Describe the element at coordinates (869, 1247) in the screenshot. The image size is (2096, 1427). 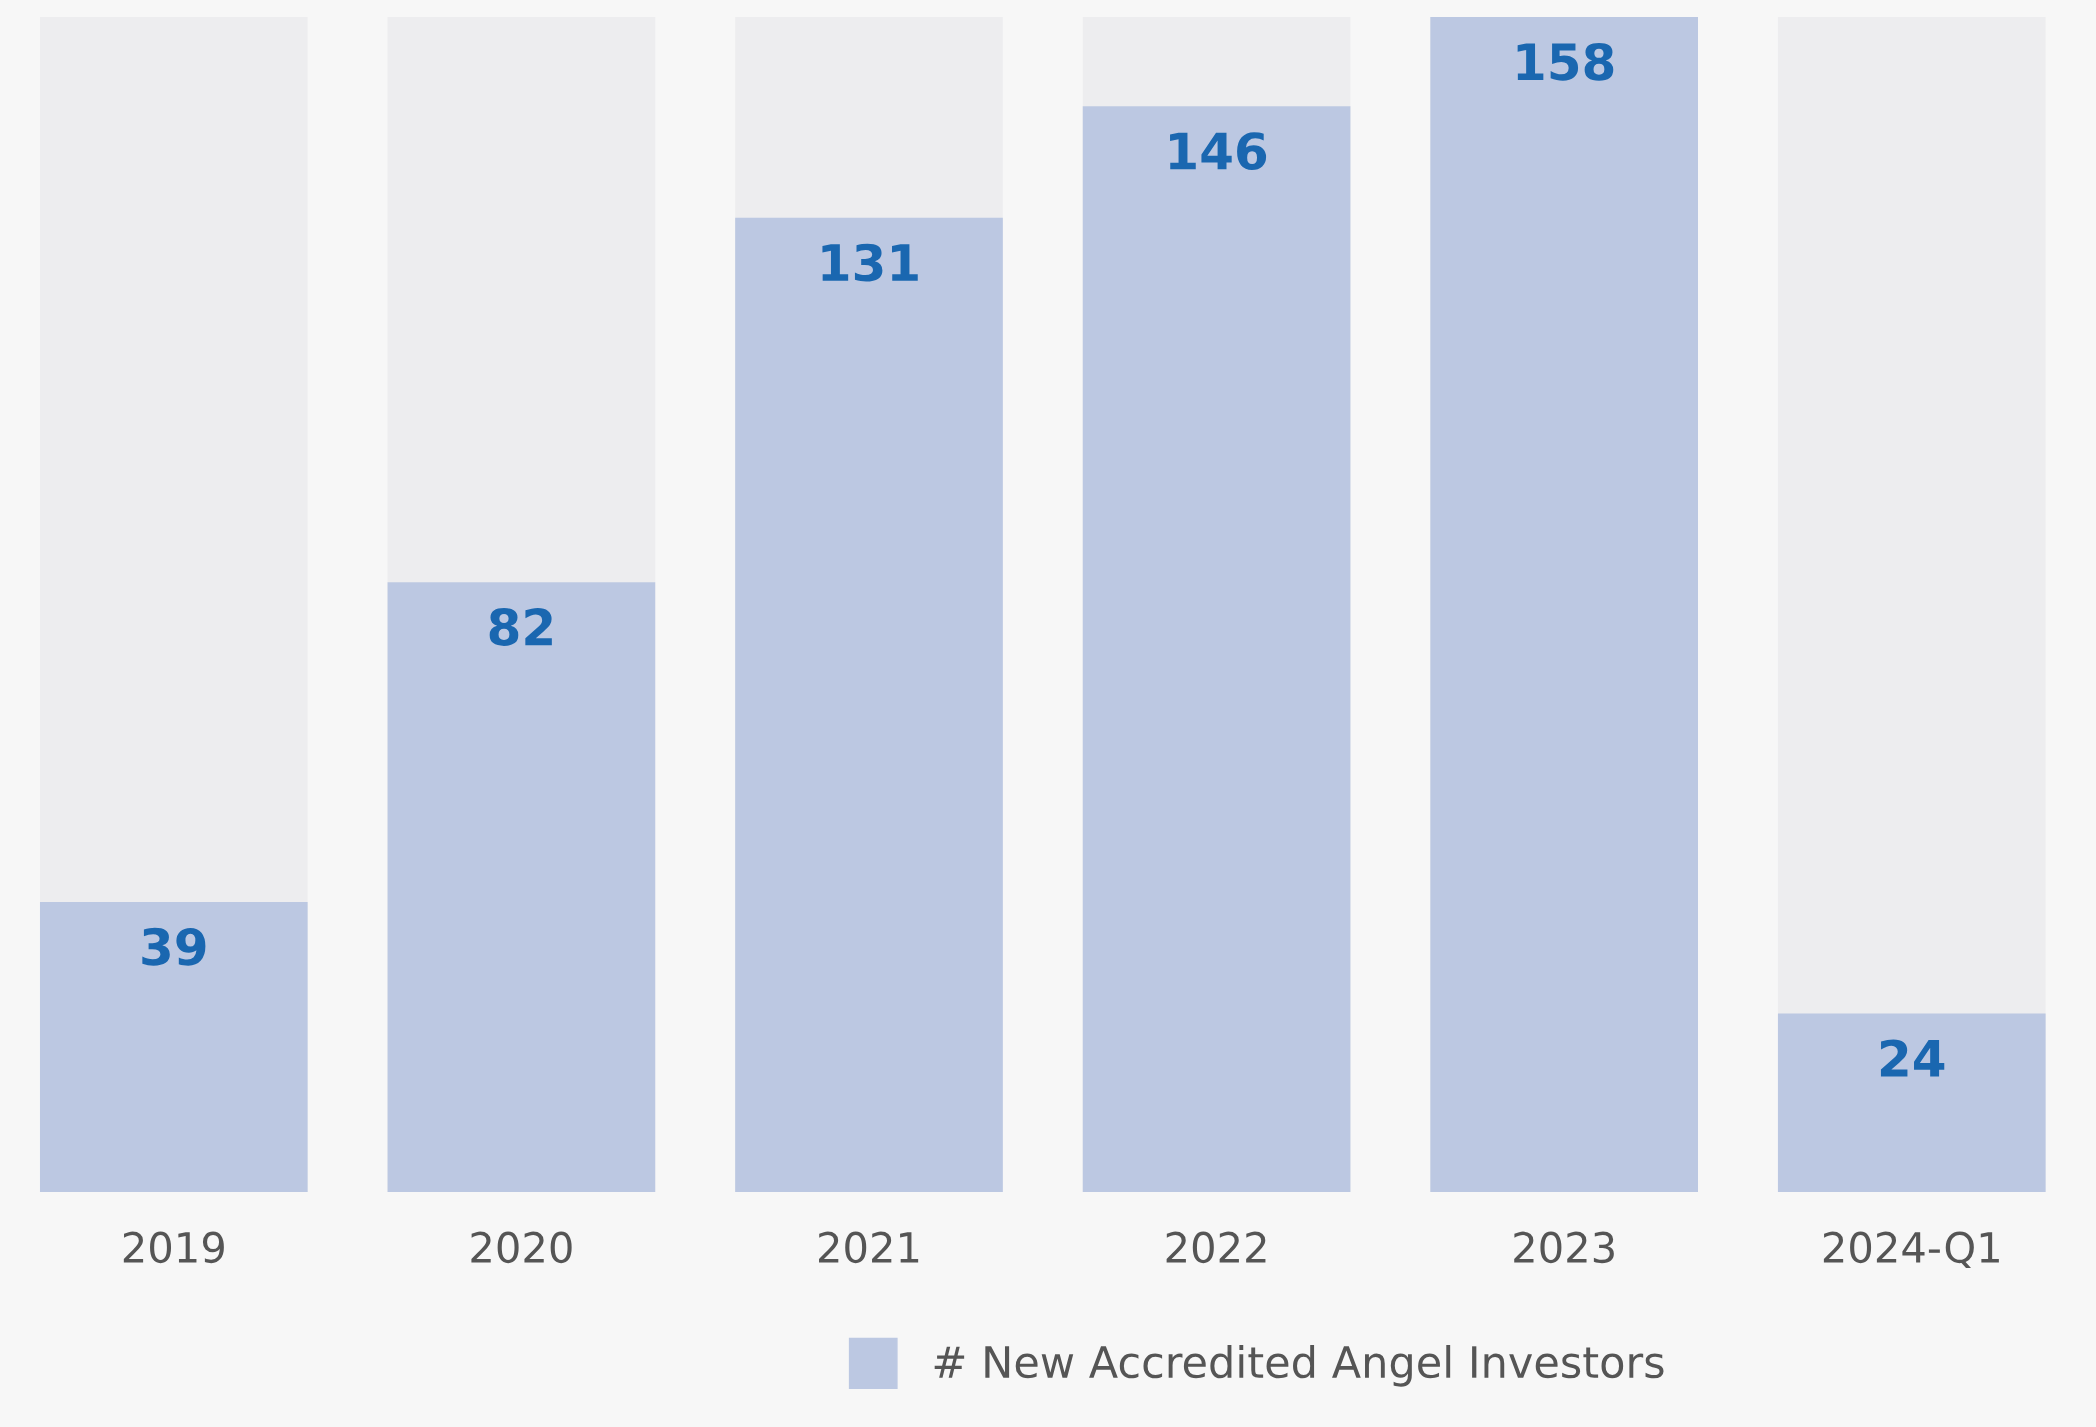
I see `x-tick-label: 2021` at that location.